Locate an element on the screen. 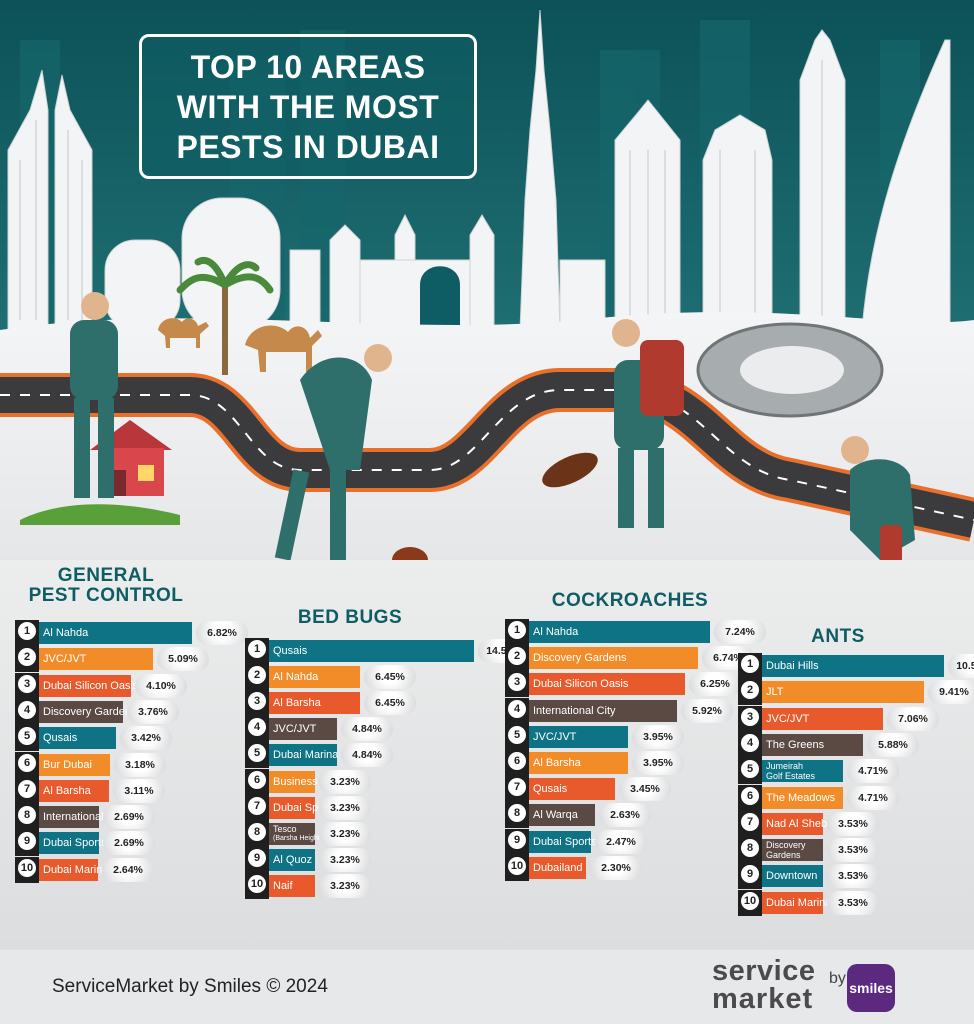 The height and width of the screenshot is (1024, 974). value-label: 6.25% is located at coordinates (715, 684).